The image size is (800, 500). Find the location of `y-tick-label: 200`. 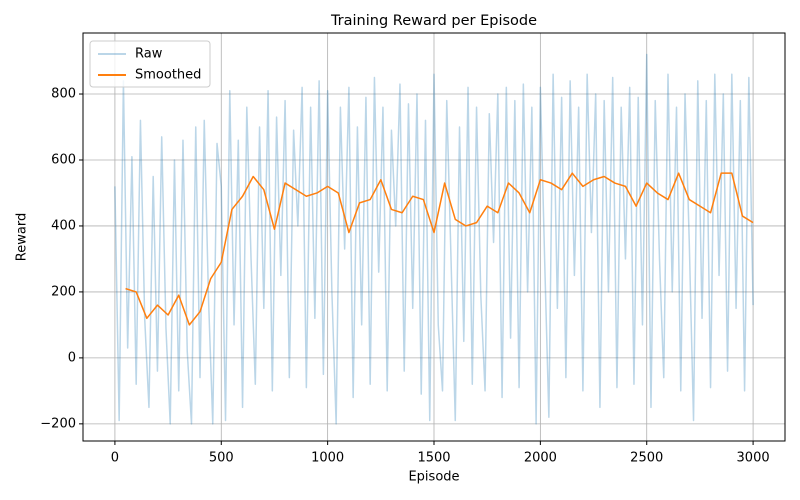

y-tick-label: 200 is located at coordinates (63, 291).